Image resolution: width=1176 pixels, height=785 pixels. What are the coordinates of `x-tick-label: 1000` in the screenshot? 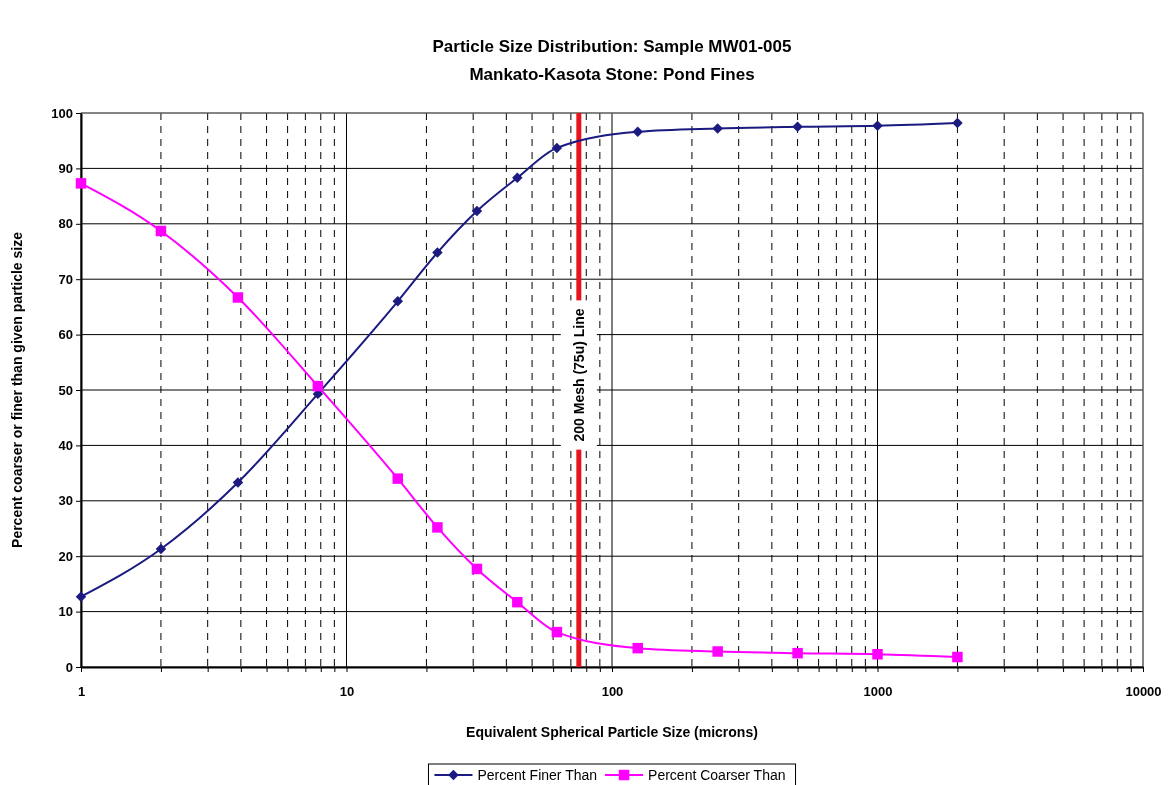 It's located at (878, 691).